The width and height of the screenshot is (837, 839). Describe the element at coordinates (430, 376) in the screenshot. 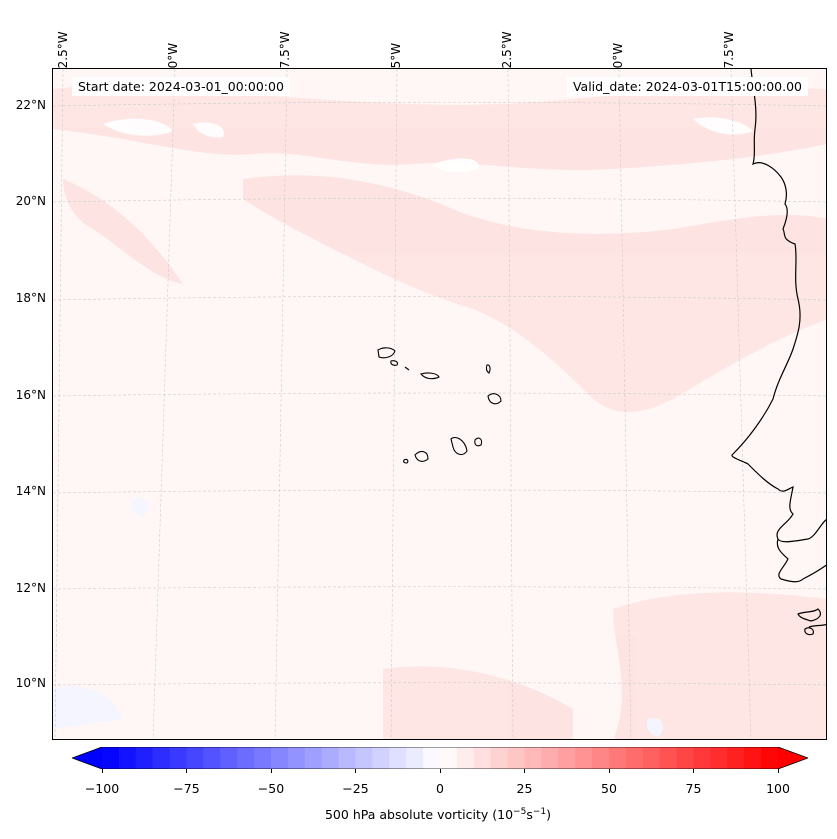

I see `island-sao-nicolau` at that location.